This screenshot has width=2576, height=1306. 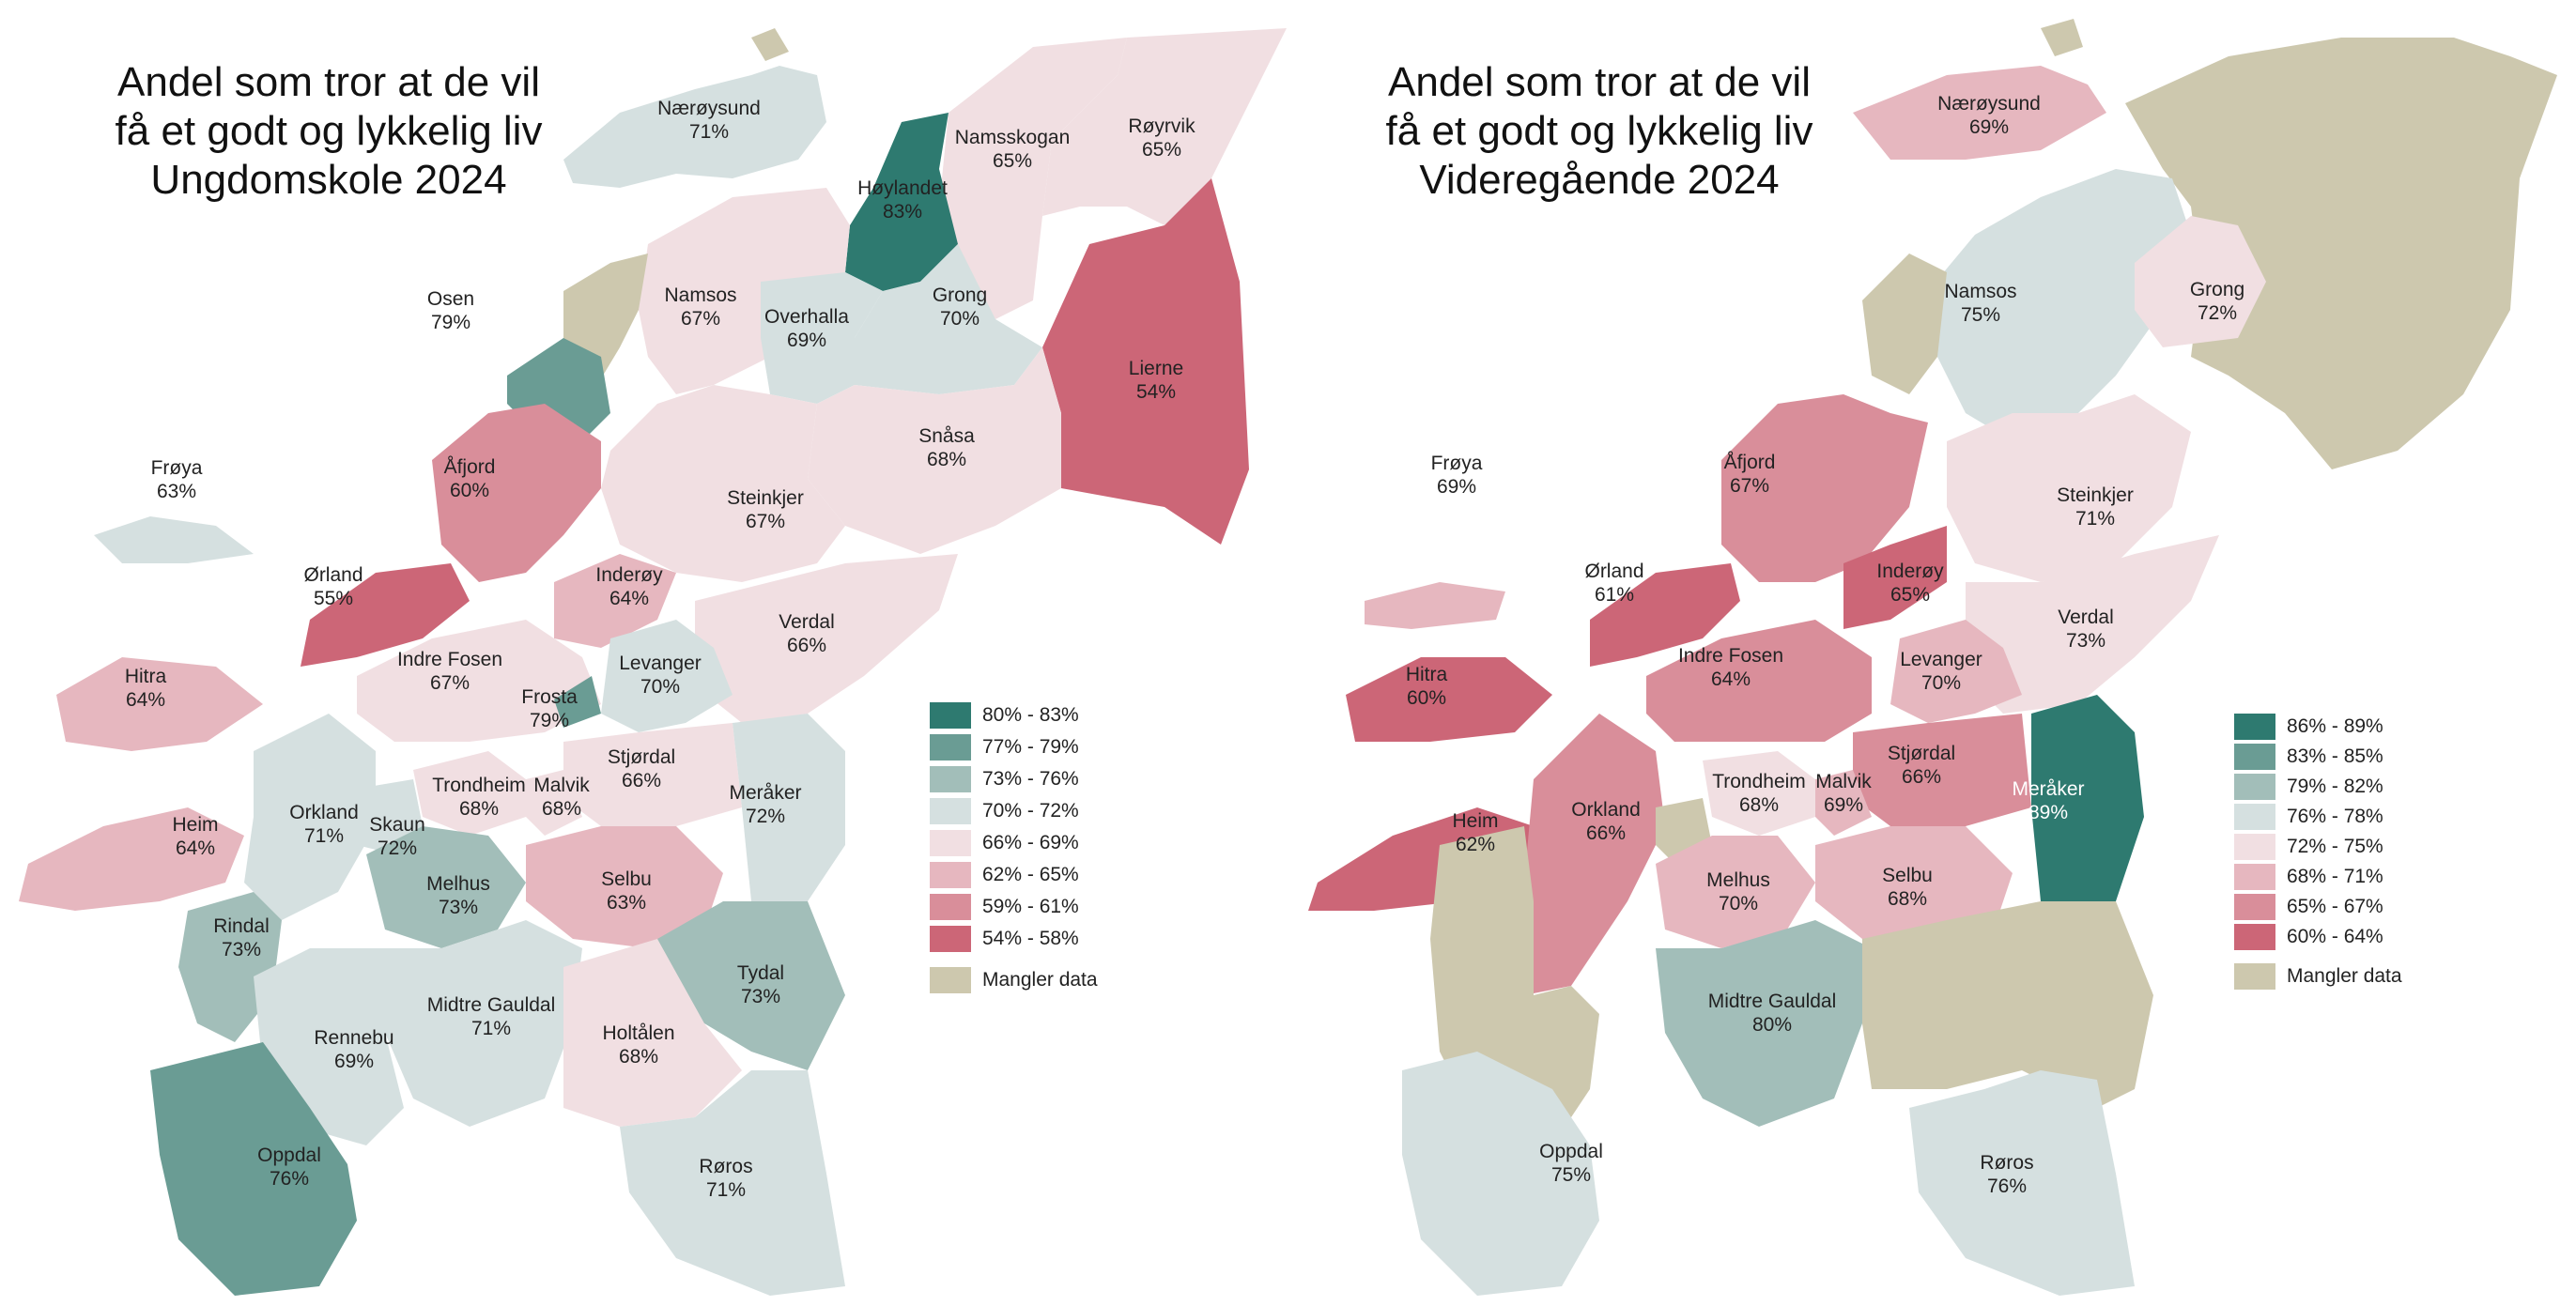 I want to click on label-lierne: Lierne 54%, so click(x=1156, y=380).